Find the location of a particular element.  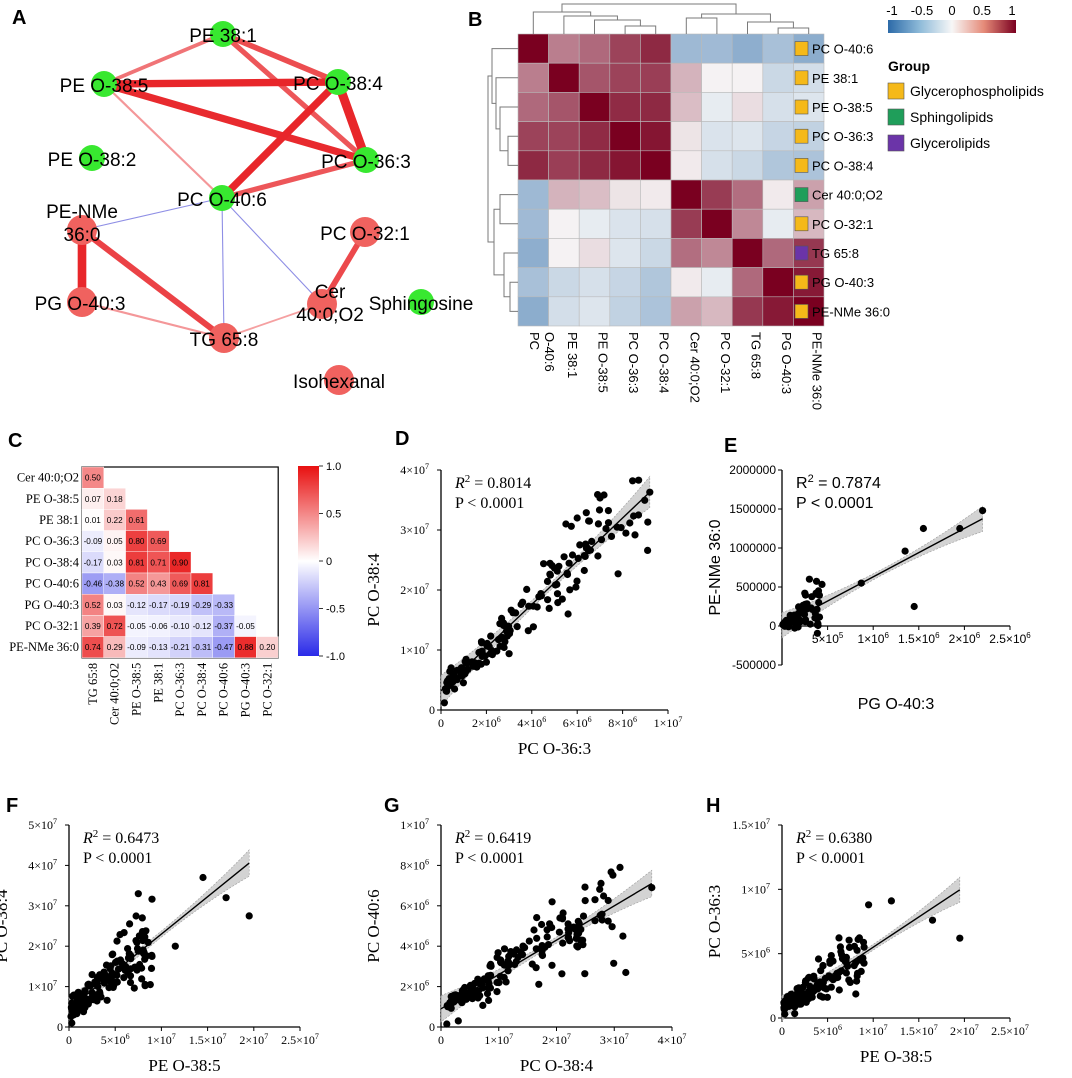

x-tick-label: 3×10⁷ is located at coordinates (614, 1039).